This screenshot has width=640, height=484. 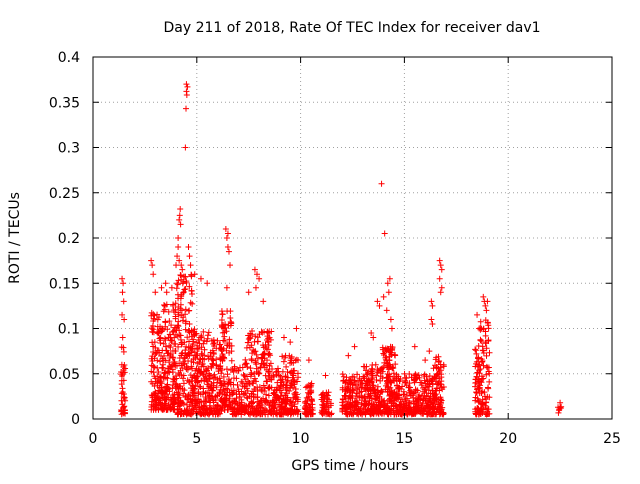 I want to click on x-tick-label: 0, so click(x=93, y=439).